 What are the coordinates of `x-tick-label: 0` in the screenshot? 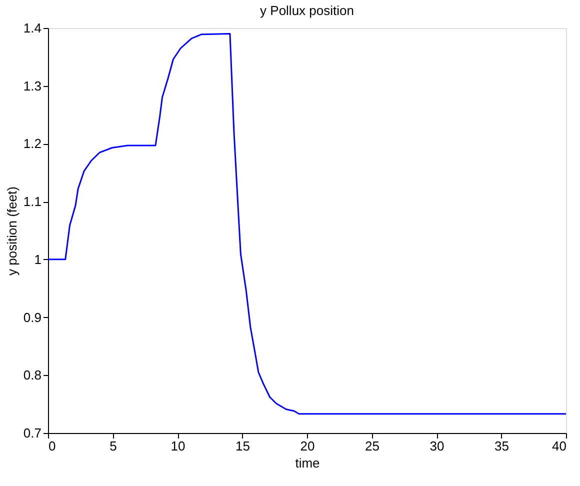 It's located at (52, 446).